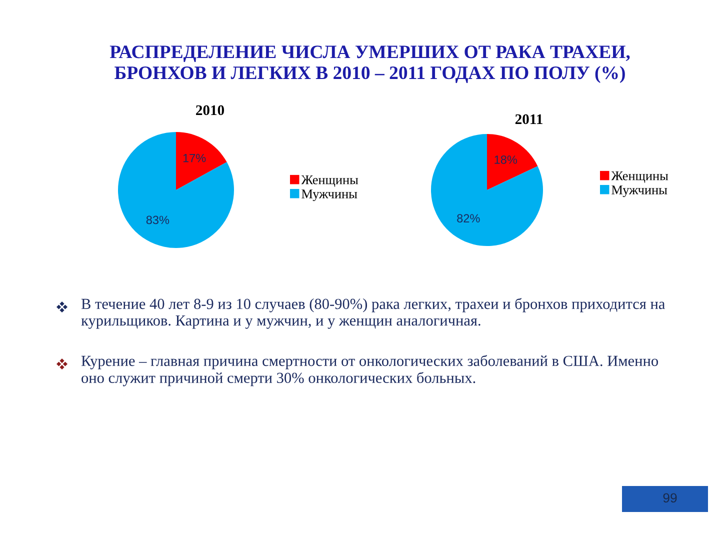 Image resolution: width=720 pixels, height=540 pixels. What do you see at coordinates (370, 64) in the screenshot?
I see `text: РАСПРЕДЕЛЕНИЕ ЧИСЛА УМЕРШИХ ОТ РАКА ТРАХЕИ, БРОНХОВ И ЛЕГКИХ В 2010 – 2011 ГОДАХ ПО ПОЛУ (%)` at bounding box center [370, 64].